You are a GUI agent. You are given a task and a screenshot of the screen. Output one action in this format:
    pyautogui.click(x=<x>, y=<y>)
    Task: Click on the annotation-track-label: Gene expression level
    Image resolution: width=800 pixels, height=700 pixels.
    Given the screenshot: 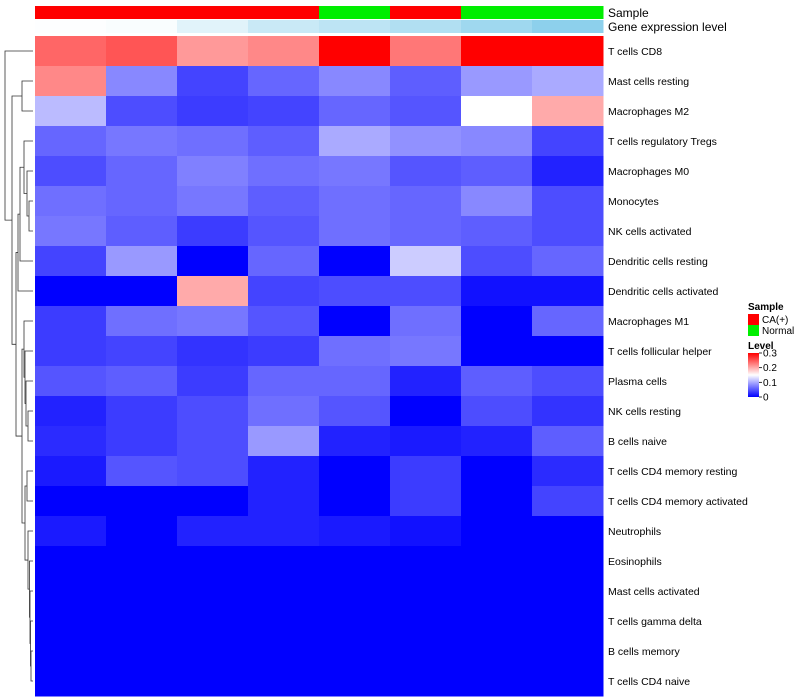 What is the action you would take?
    pyautogui.click(x=667, y=27)
    